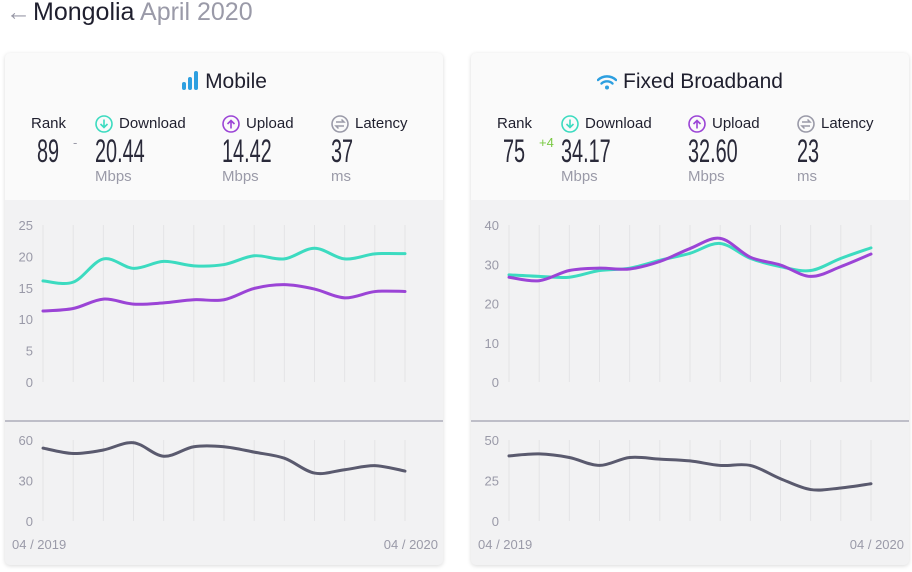 This screenshot has width=912, height=572. I want to click on country-name: Mongolia, so click(84, 13).